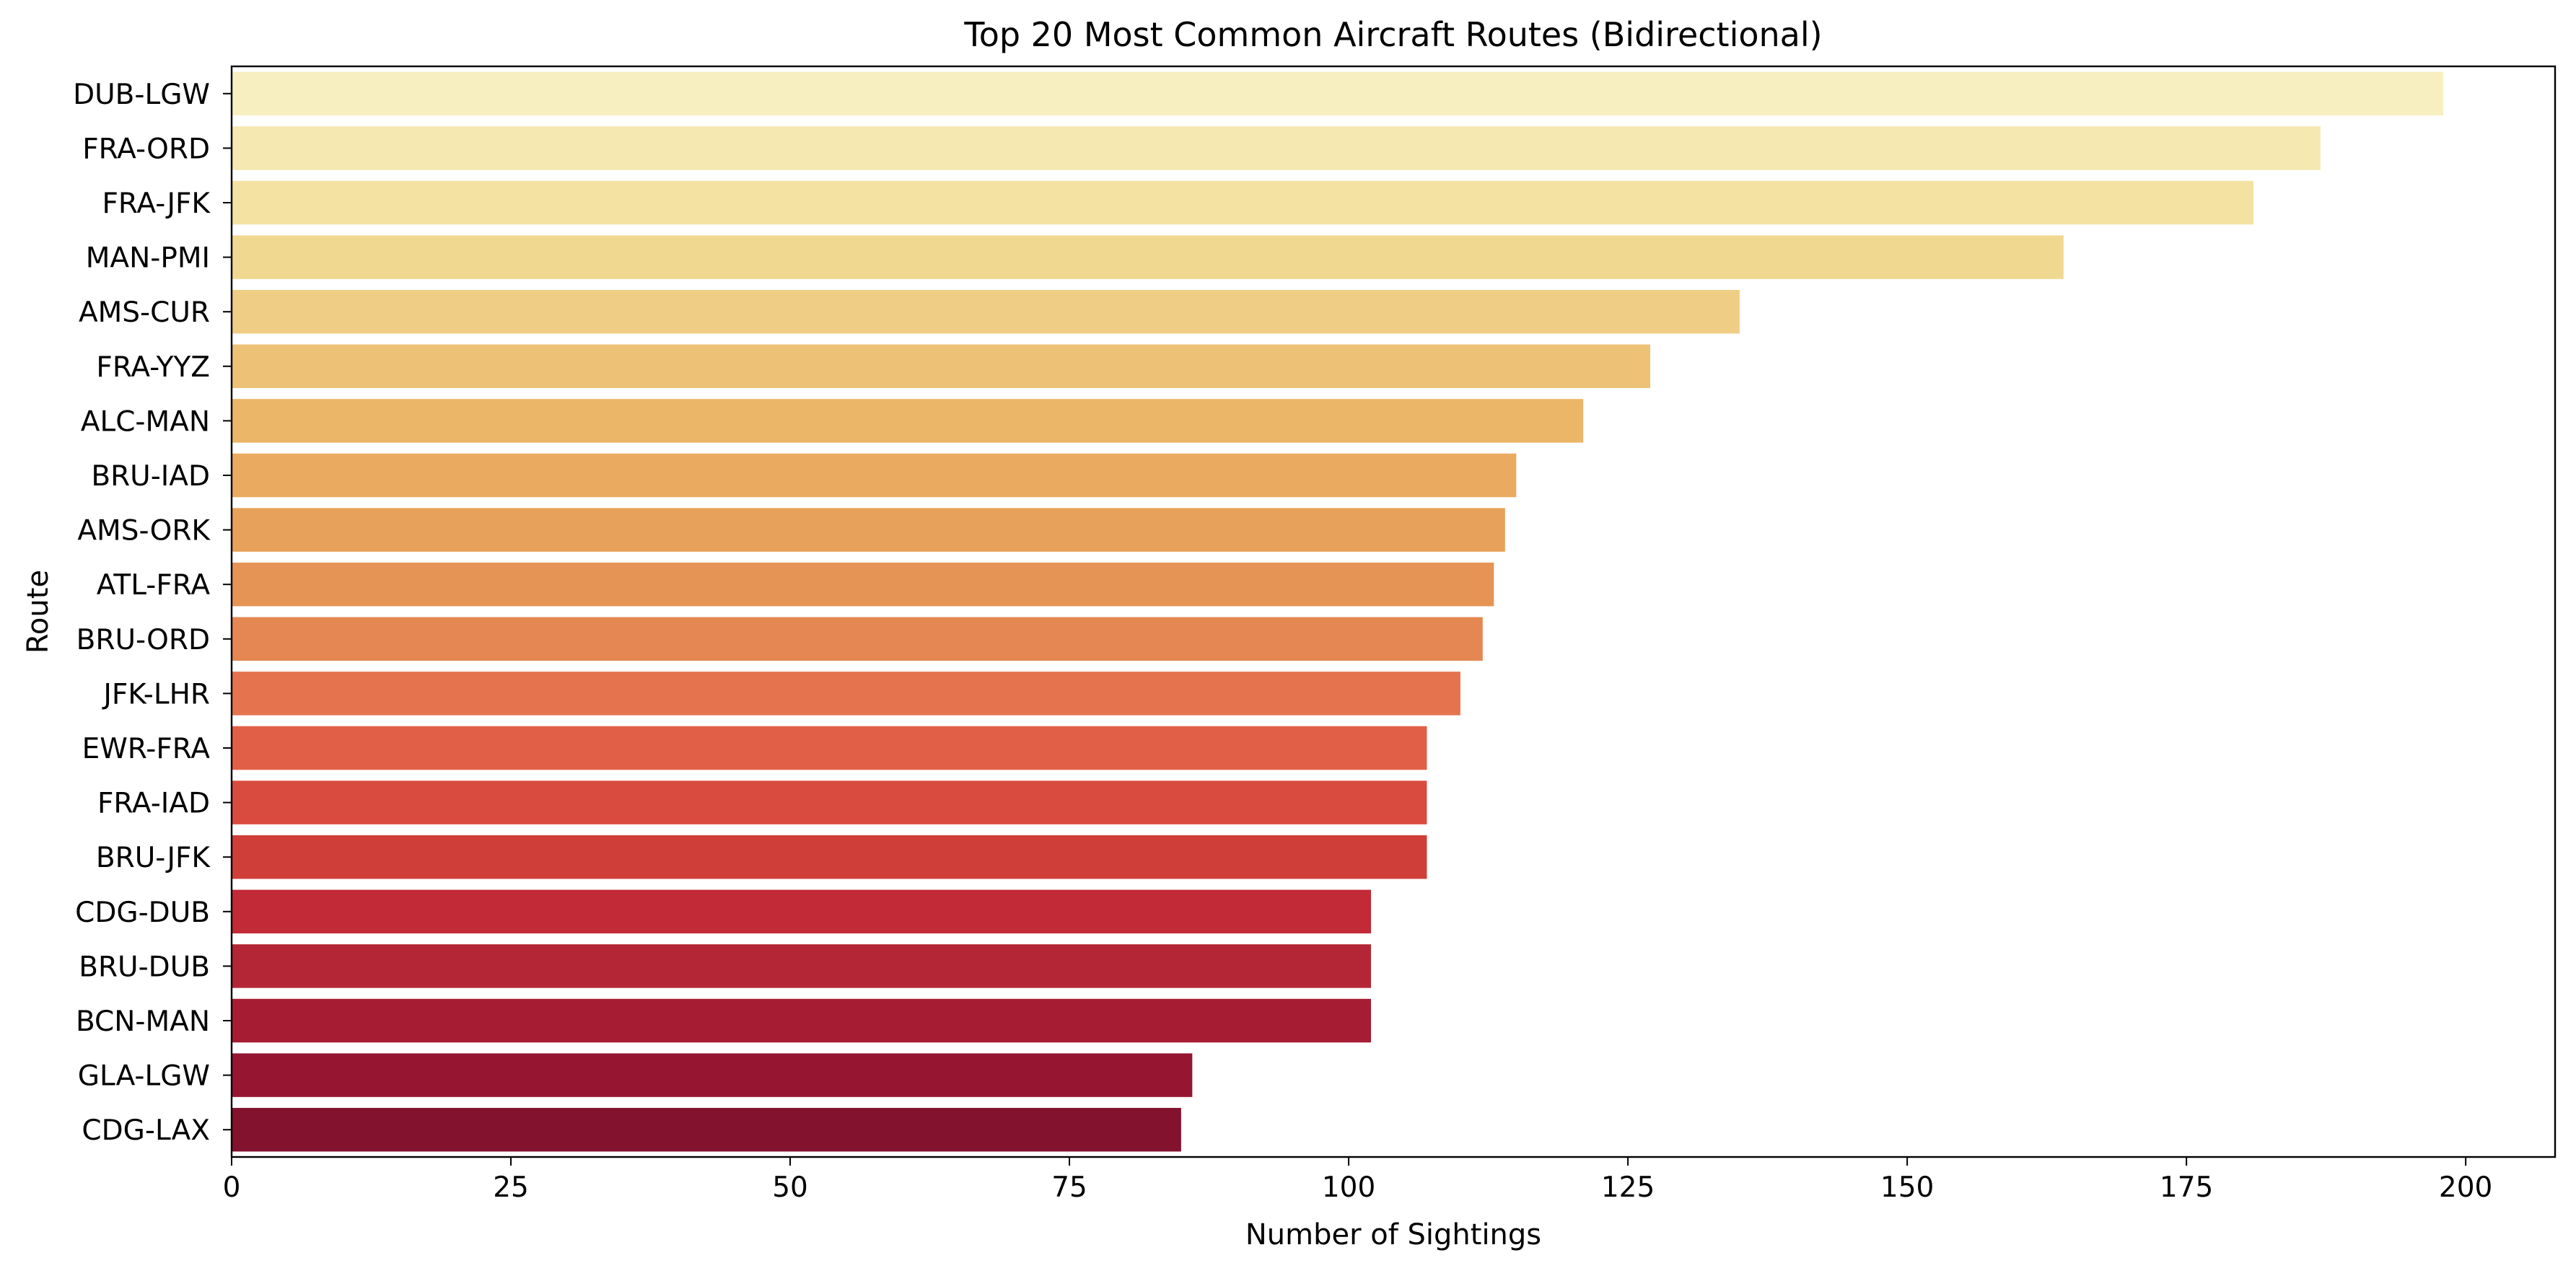 The image size is (2576, 1276). What do you see at coordinates (150, 477) in the screenshot?
I see `y-tick-label: BRU-IAD` at bounding box center [150, 477].